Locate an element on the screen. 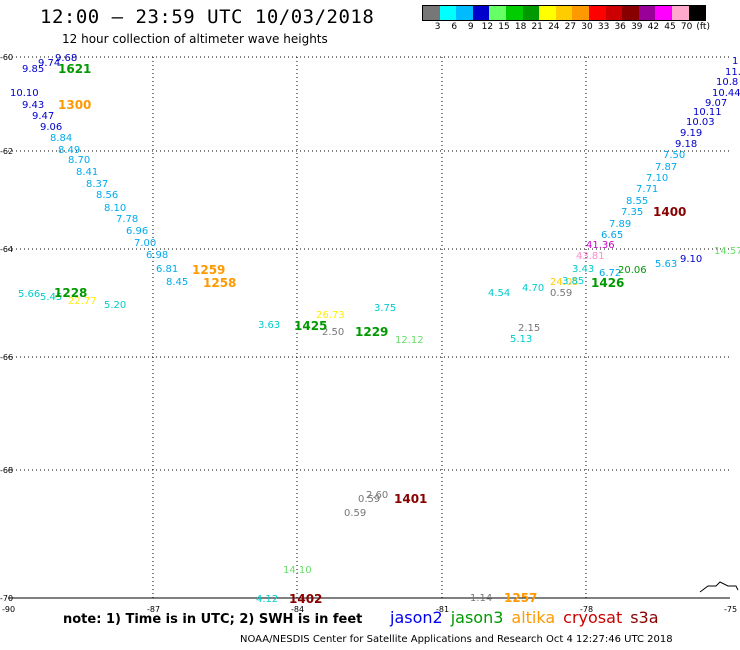 Image resolution: width=740 pixels, height=650 pixels. pass-time-label: 1258 is located at coordinates (219, 283).